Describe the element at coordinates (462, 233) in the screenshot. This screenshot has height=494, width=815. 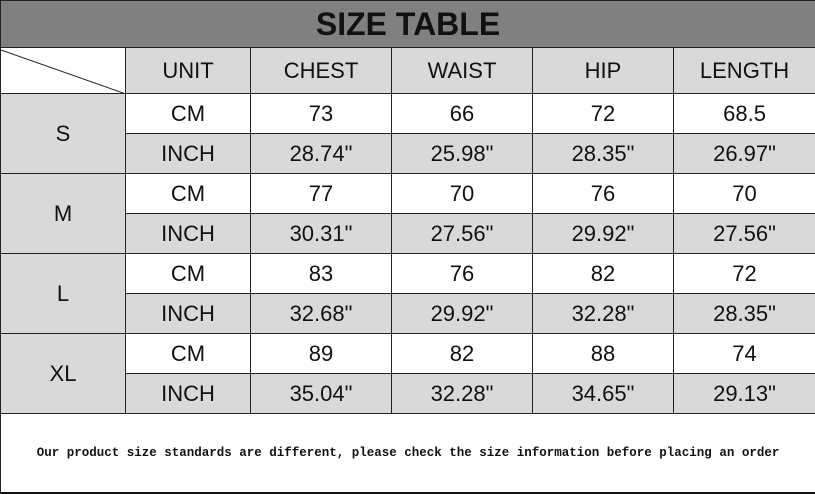
I see `waist-cell: 27.56"` at that location.